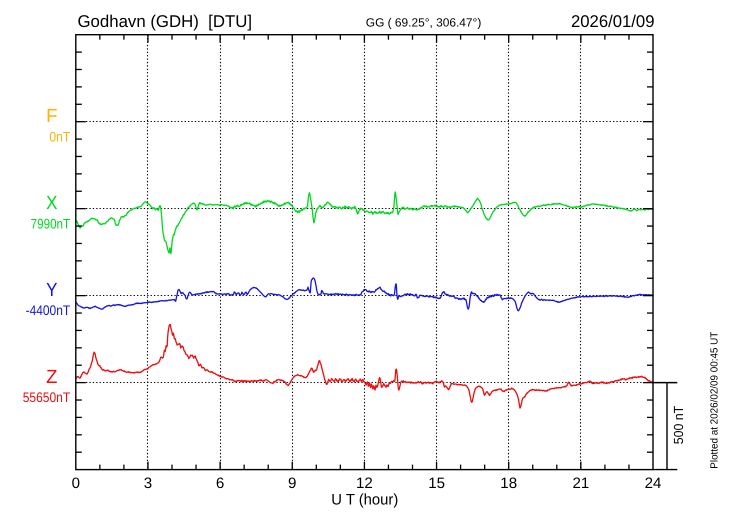 Image resolution: width=730 pixels, height=520 pixels. What do you see at coordinates (76, 483) in the screenshot?
I see `svg-text: 0` at bounding box center [76, 483].